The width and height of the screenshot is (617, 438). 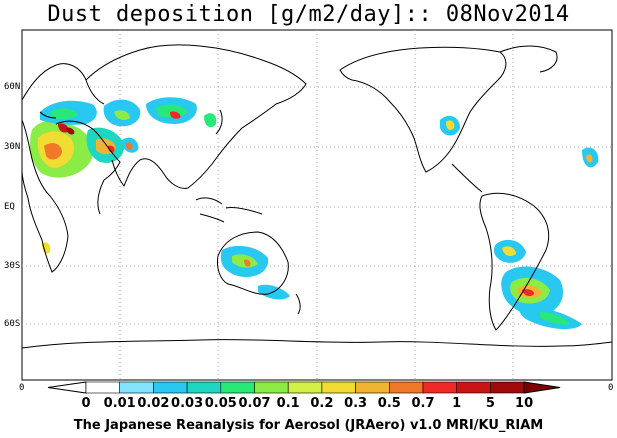 I want to click on coast-central-america, so click(x=467, y=178).